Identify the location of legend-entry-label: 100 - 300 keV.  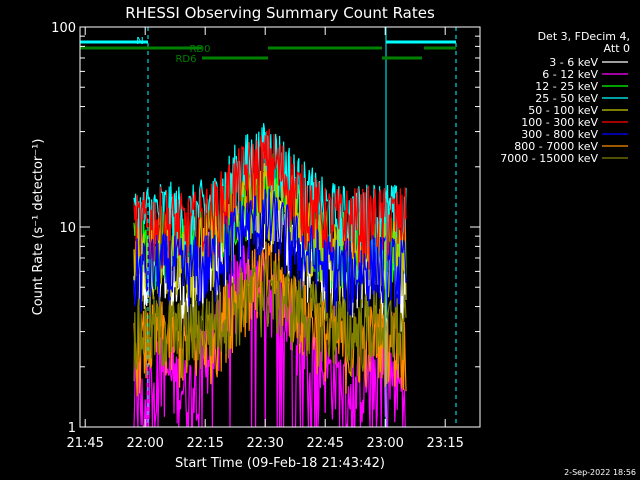
(559, 122).